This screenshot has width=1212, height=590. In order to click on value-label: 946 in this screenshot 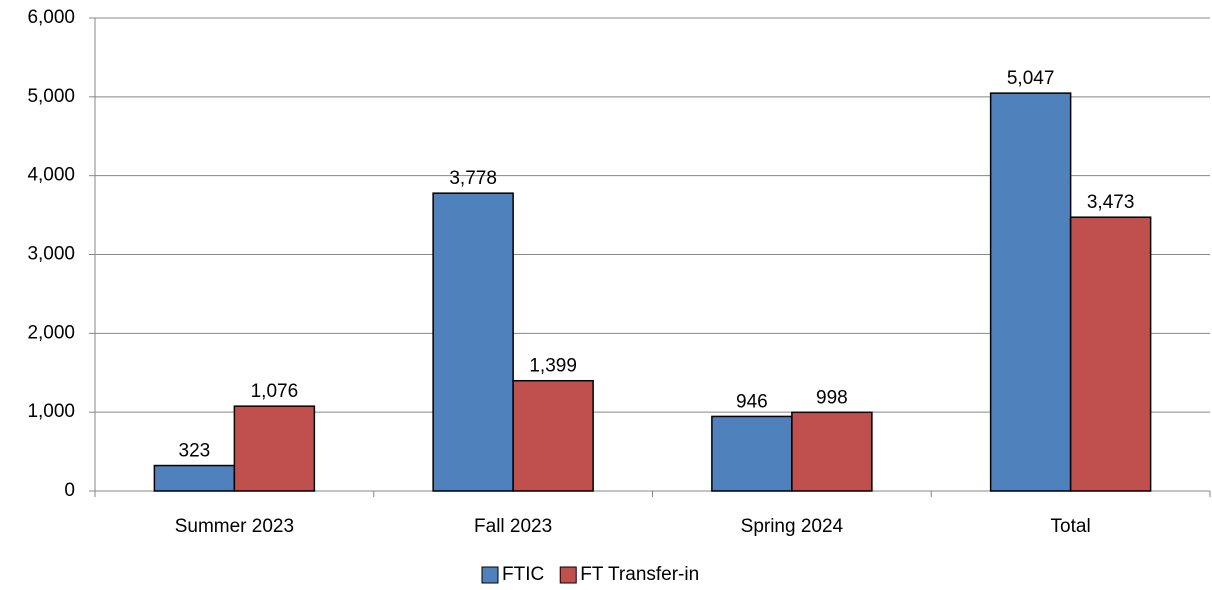, I will do `click(752, 401)`.